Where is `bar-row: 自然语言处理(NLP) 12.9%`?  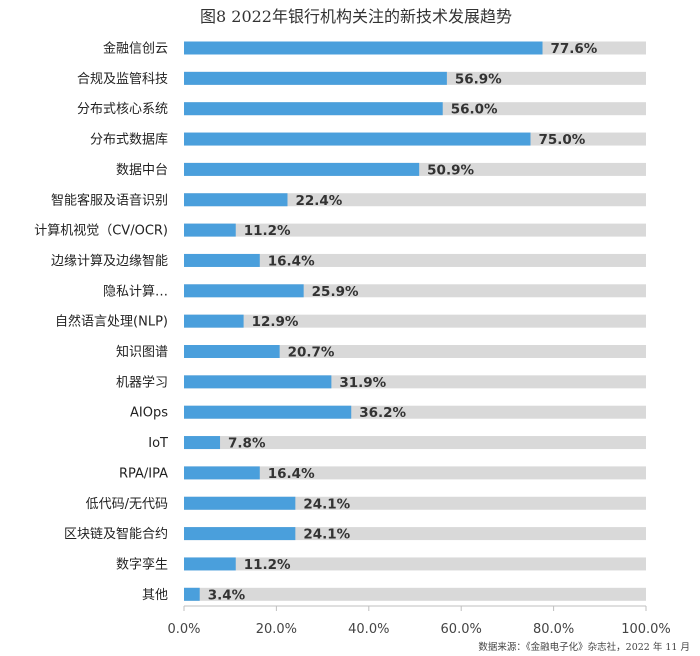 bar-row: 自然语言处理(NLP) 12.9% is located at coordinates (350, 322).